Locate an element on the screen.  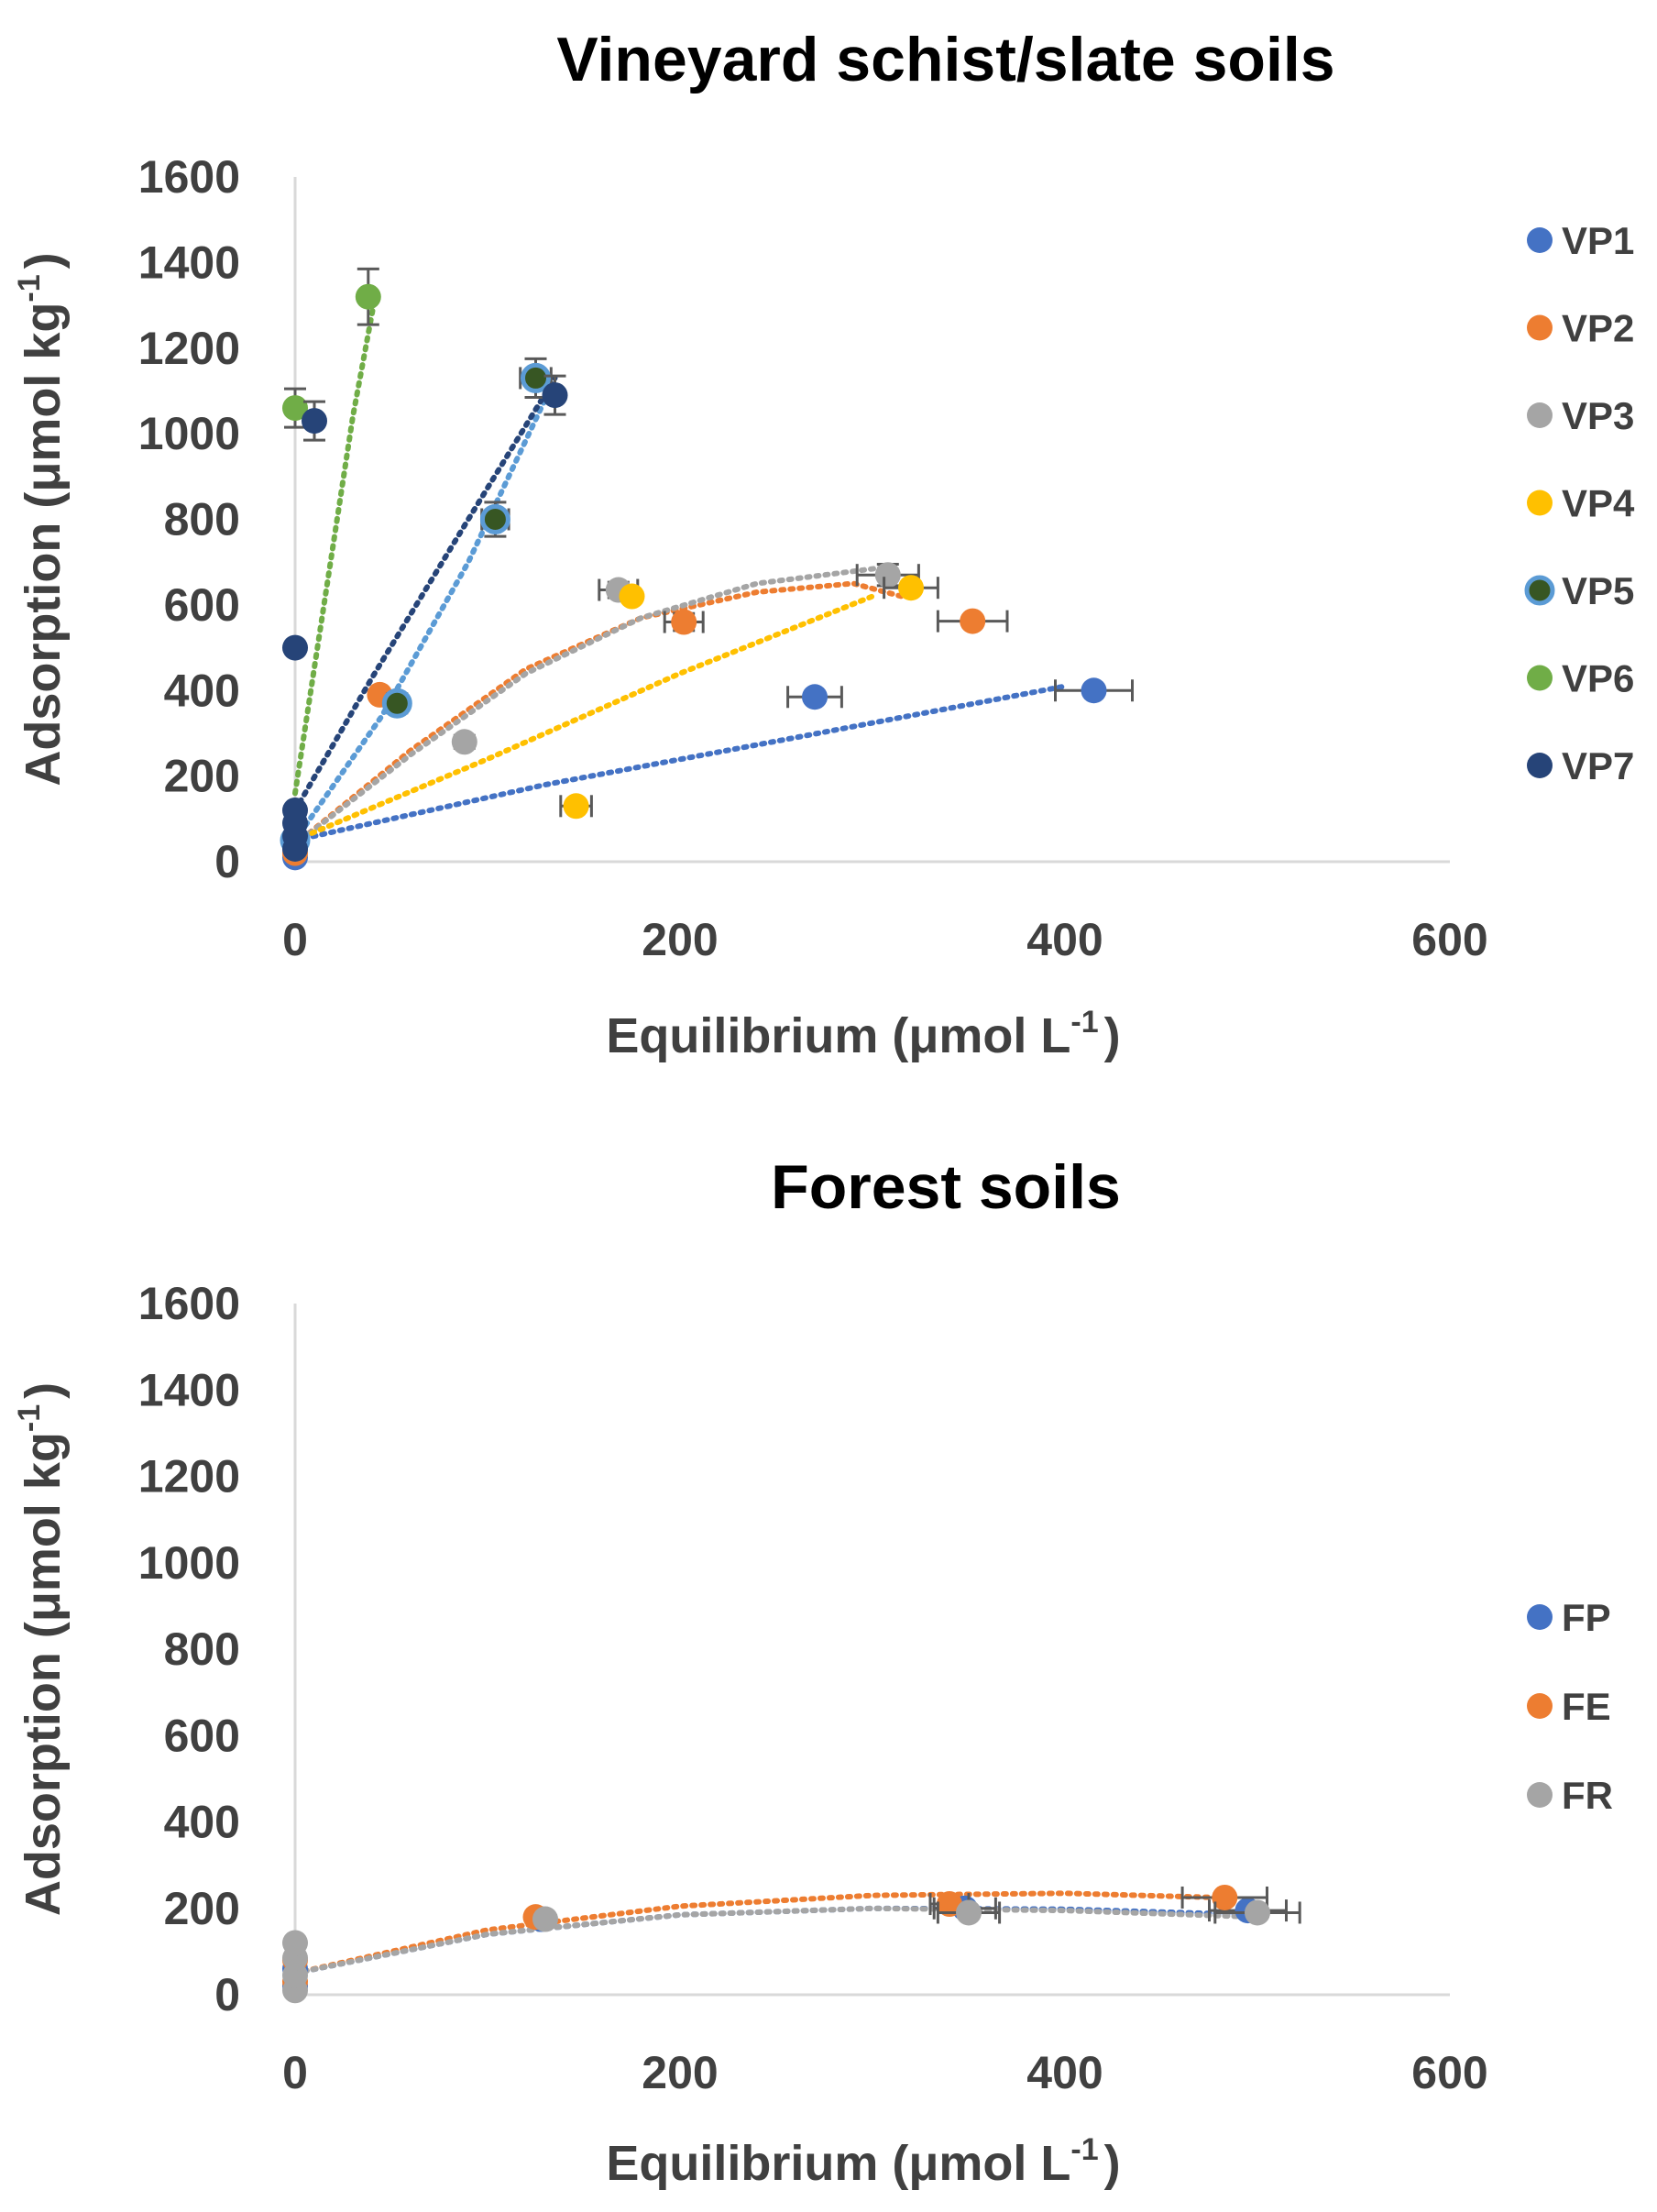
legend-label-vp1: VP1 is located at coordinates (1598, 240).